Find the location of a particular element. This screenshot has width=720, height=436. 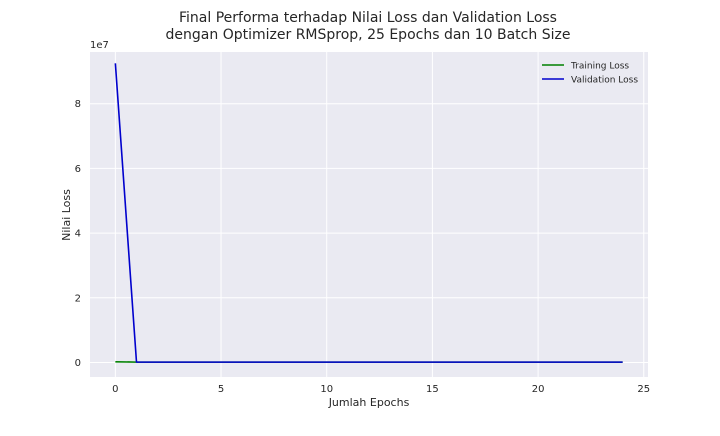

y-tick-label: 6 is located at coordinates (78, 169).